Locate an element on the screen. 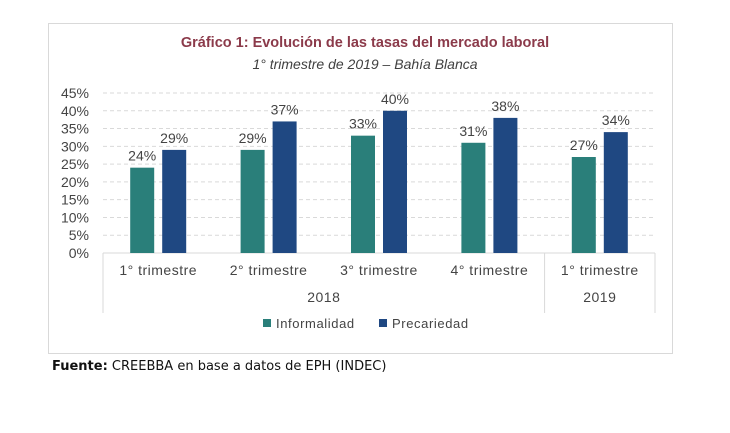 The image size is (730, 433). y-tick-label: 20% is located at coordinates (75, 182).